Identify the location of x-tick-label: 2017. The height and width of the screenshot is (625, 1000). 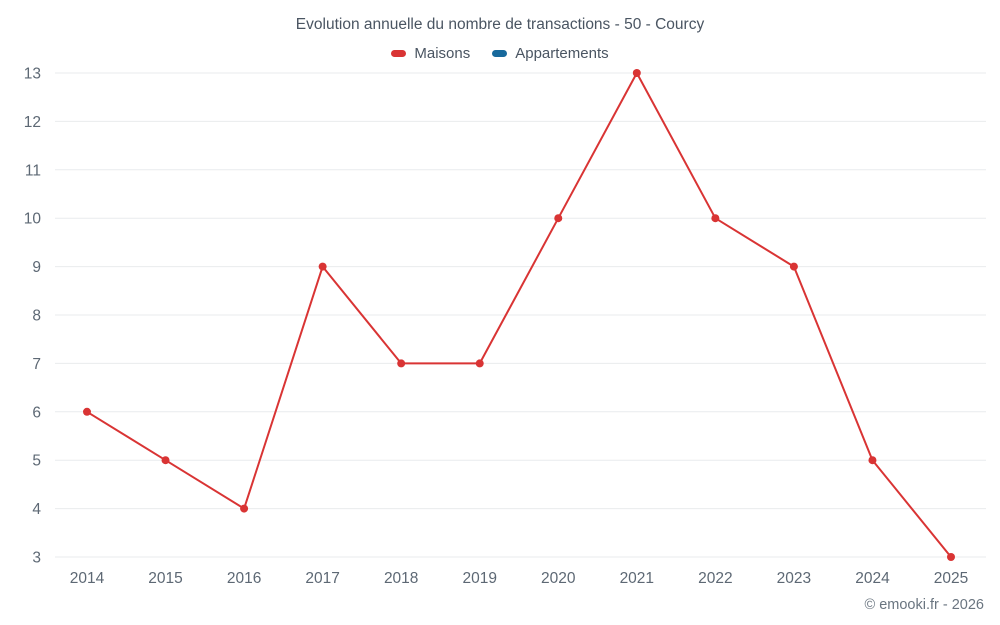
(322, 578).